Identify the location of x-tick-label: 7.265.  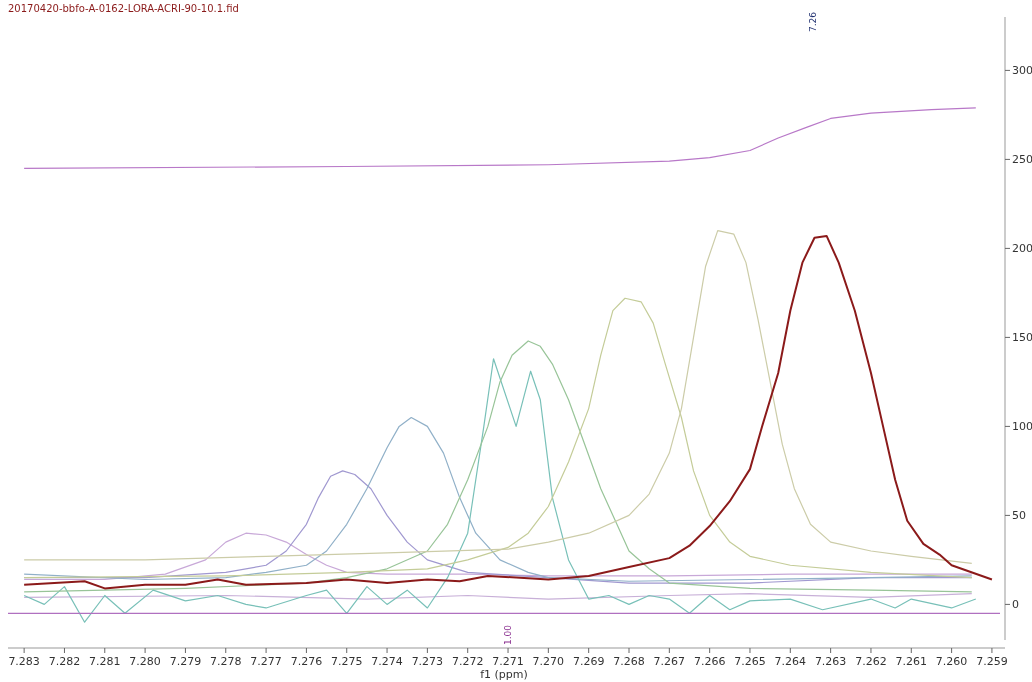
(750, 661).